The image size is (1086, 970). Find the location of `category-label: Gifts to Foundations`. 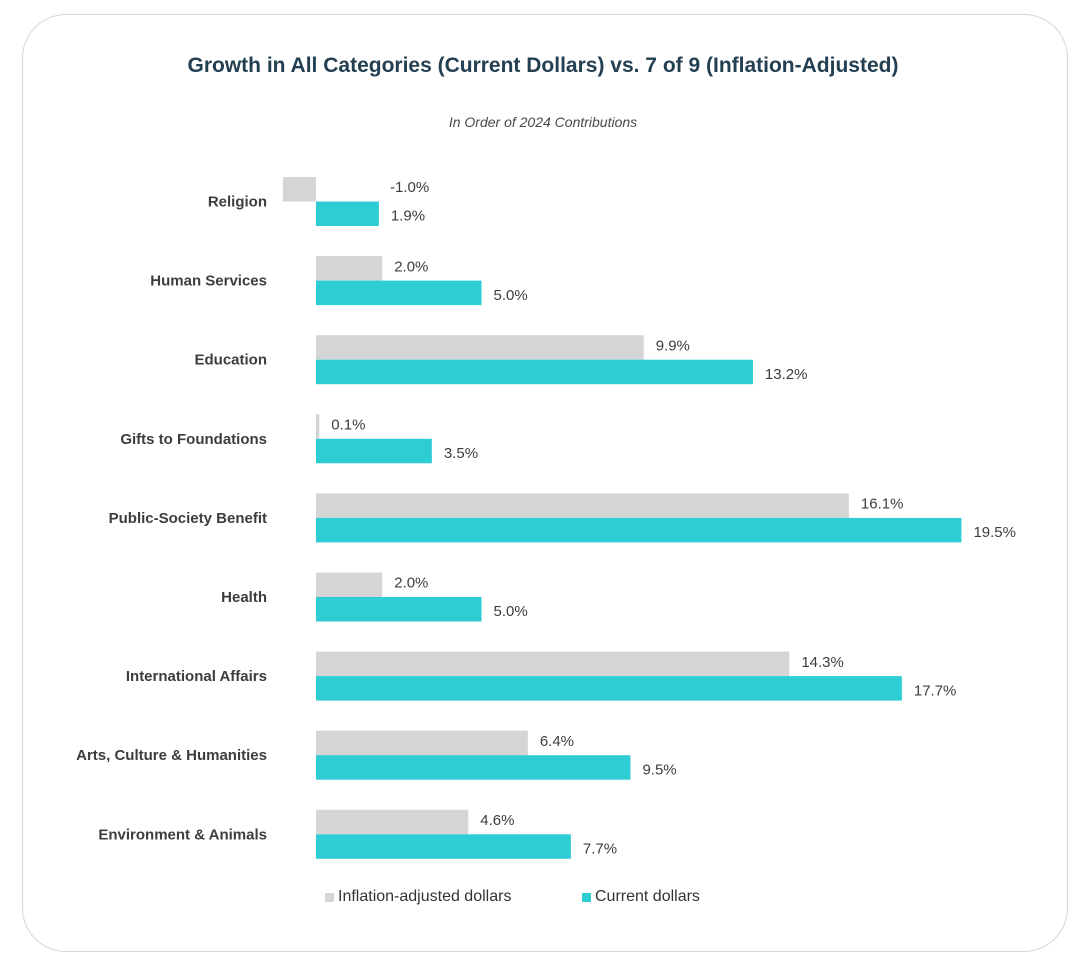

category-label: Gifts to Foundations is located at coordinates (193, 439).